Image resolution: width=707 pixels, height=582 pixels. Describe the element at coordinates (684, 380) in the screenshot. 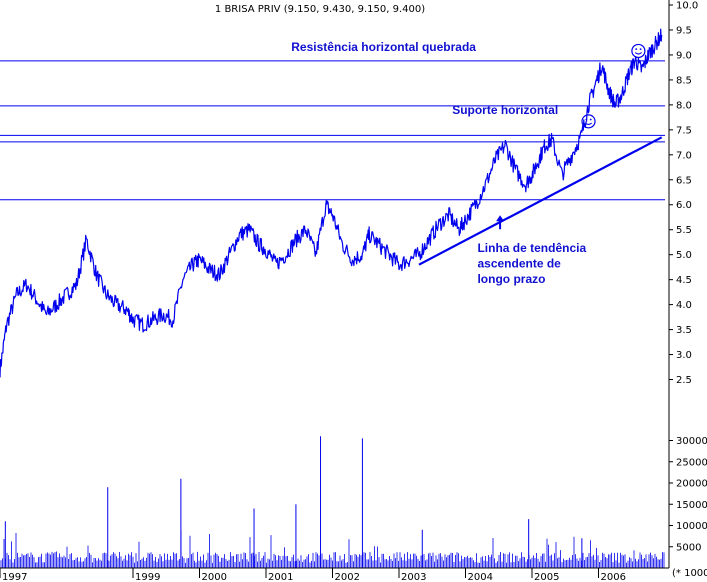

I see `price-tick-label-15: 2.5` at that location.